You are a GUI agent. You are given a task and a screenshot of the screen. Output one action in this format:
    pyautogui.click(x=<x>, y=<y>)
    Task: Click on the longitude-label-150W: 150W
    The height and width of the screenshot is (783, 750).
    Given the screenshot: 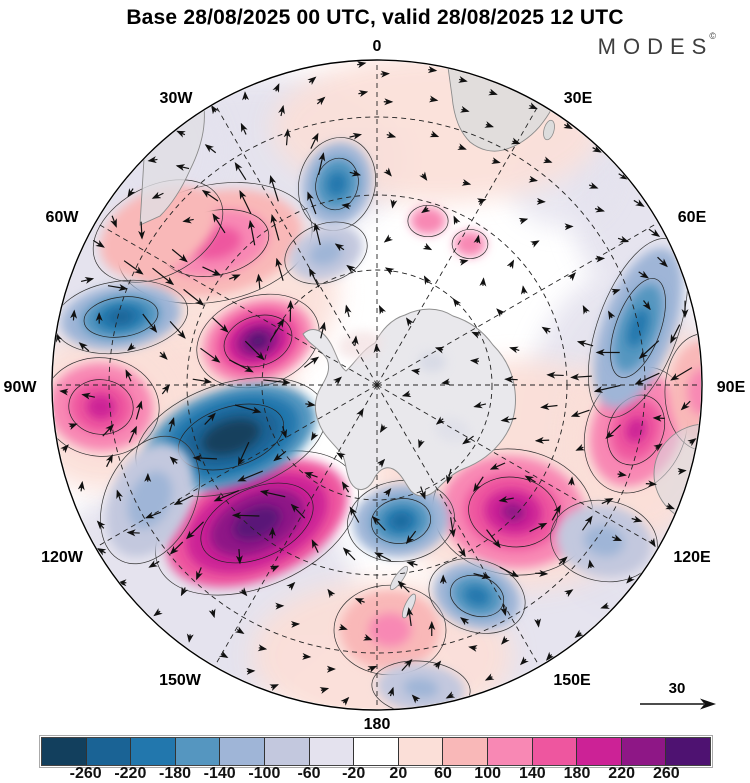 What is the action you would take?
    pyautogui.click(x=180, y=680)
    